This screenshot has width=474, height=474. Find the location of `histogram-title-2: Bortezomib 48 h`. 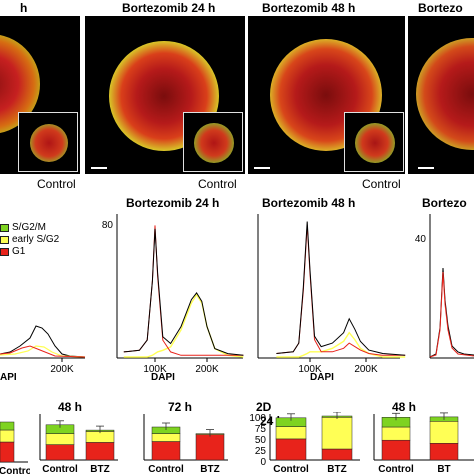

histogram-title-2: Bortezomib 48 h is located at coordinates (309, 203).